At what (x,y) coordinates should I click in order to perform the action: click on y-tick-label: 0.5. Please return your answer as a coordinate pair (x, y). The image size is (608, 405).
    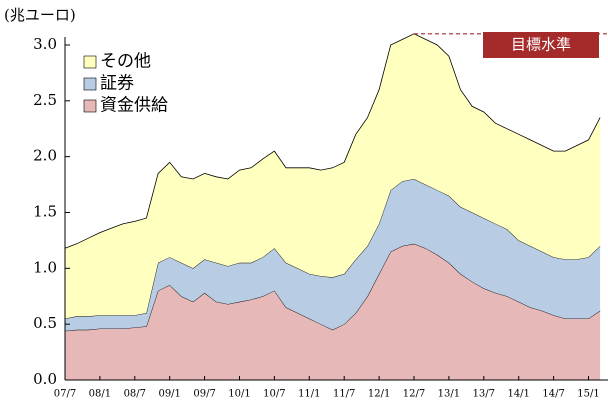
    Looking at the image, I should click on (45, 323).